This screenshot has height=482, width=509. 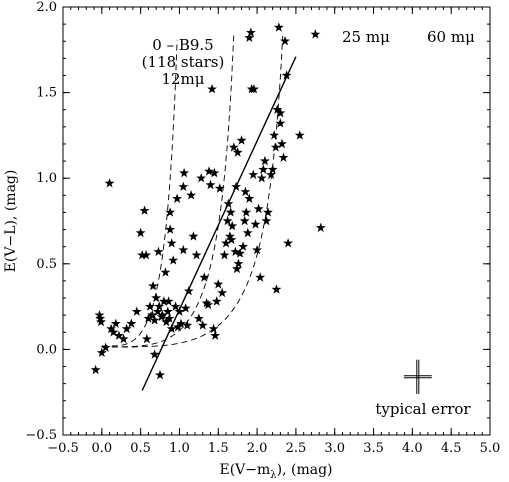 I want to click on x-tick-label: −0.5, so click(x=63, y=448).